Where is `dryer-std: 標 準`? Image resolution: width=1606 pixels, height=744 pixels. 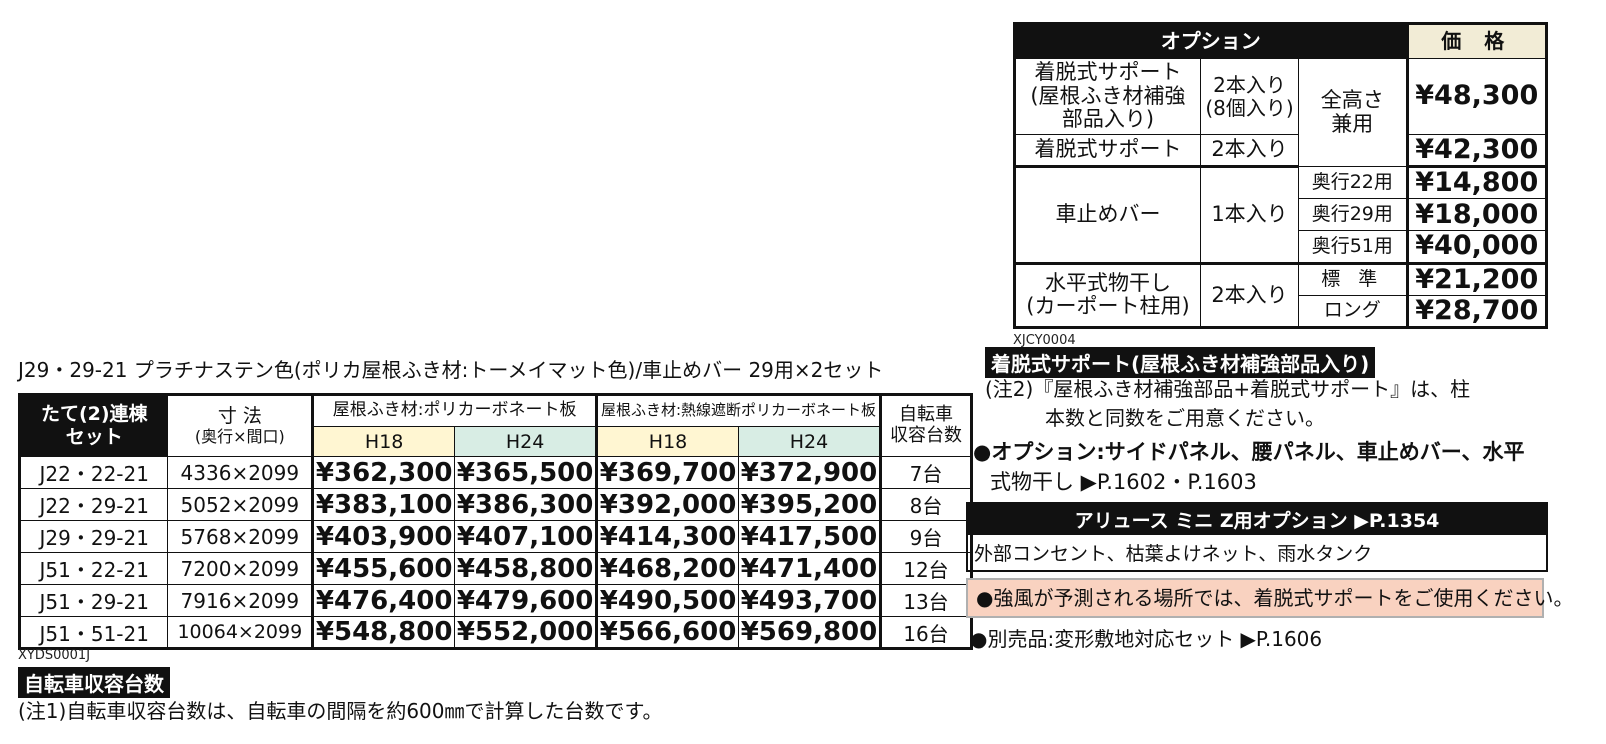 dryer-std: 標 準 is located at coordinates (1353, 279).